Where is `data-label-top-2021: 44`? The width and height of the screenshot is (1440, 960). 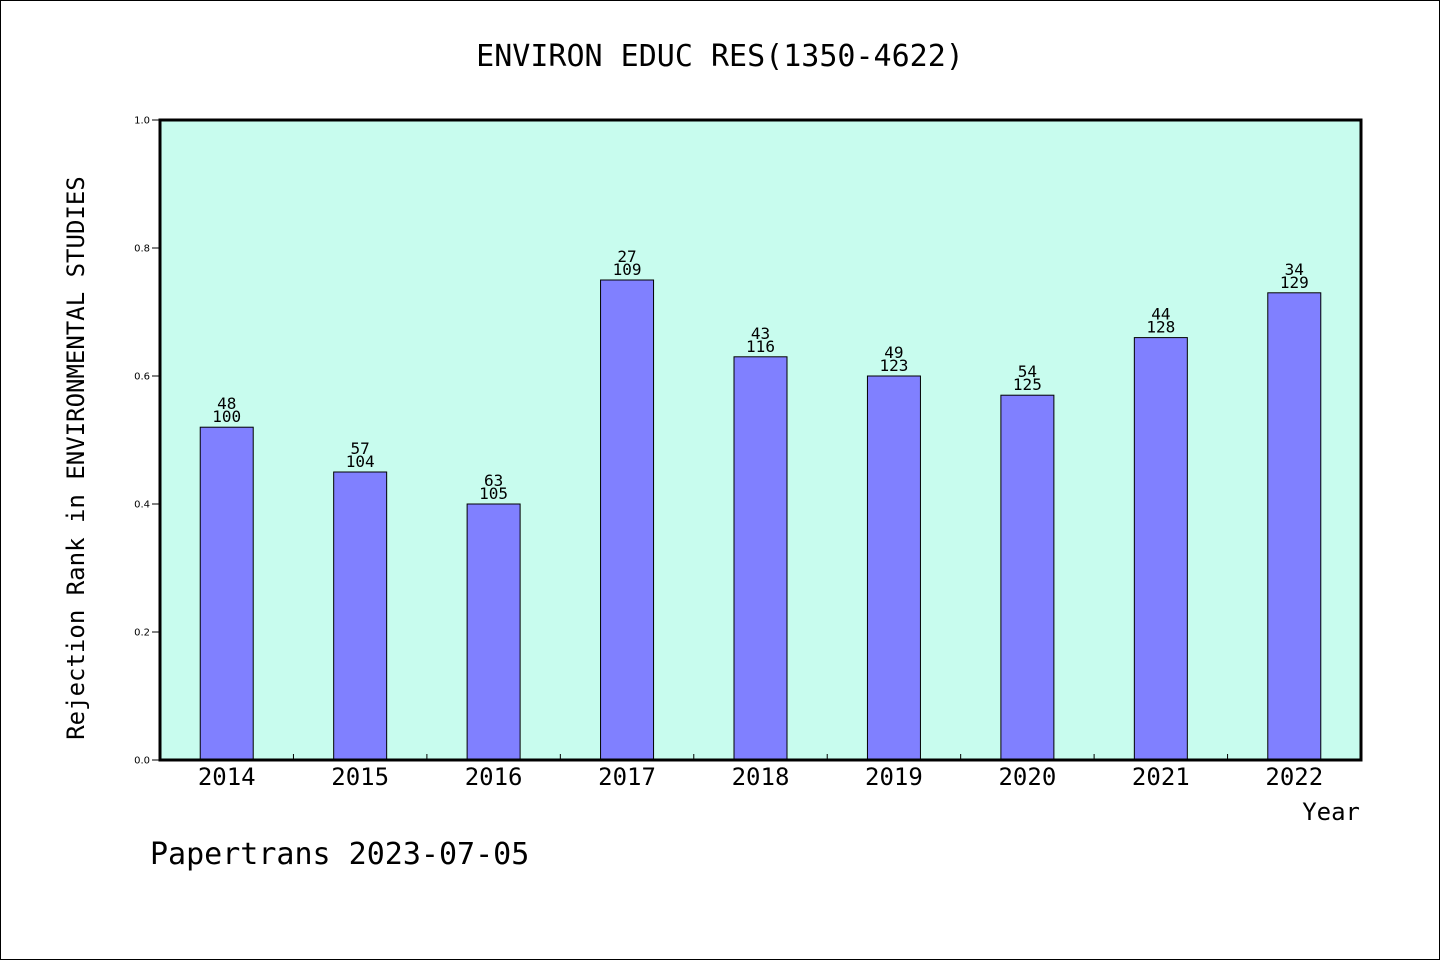 data-label-top-2021: 44 is located at coordinates (1160, 314).